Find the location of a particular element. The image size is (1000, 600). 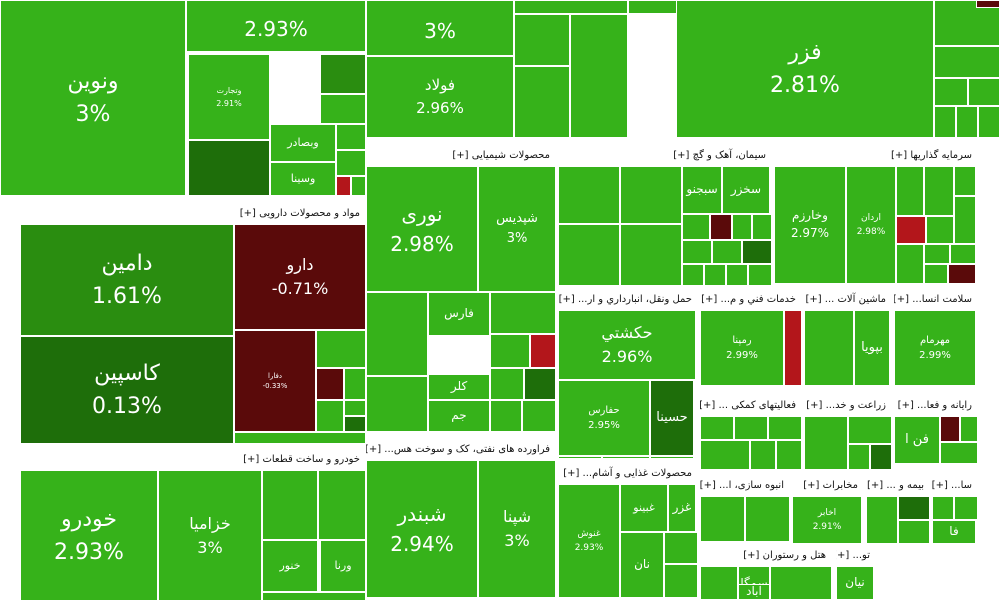

stock-tile: خزامیا 3% is located at coordinates (210, 535).